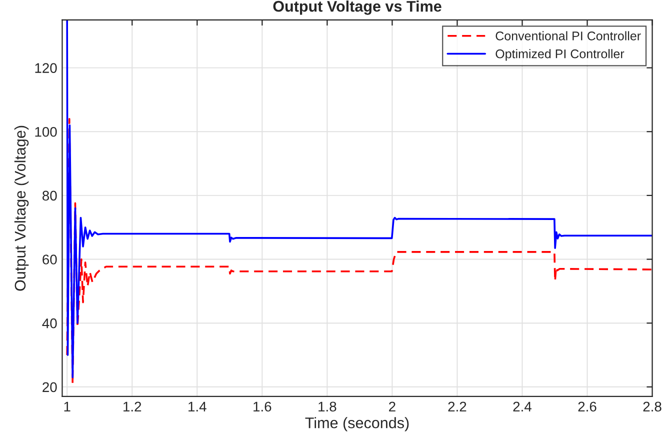 This screenshot has height=443, width=669. I want to click on x-tick-label: 1.2, so click(133, 407).